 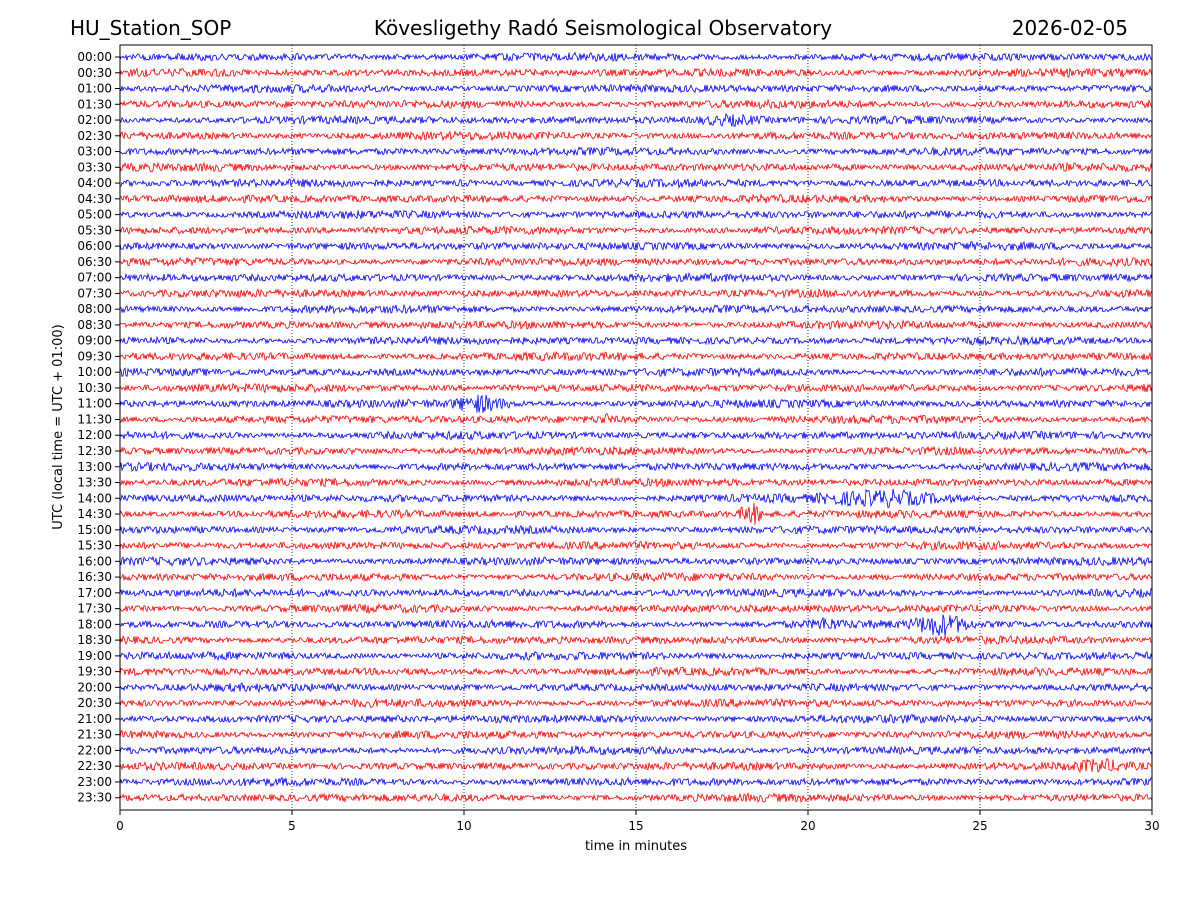 I want to click on trace-line-1930, so click(x=636, y=672).